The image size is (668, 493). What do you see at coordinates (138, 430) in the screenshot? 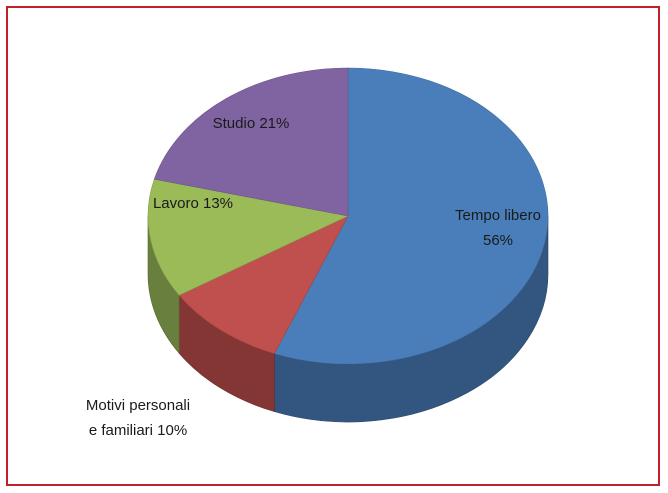
I see `data-label-line: e familiari 10%` at bounding box center [138, 430].